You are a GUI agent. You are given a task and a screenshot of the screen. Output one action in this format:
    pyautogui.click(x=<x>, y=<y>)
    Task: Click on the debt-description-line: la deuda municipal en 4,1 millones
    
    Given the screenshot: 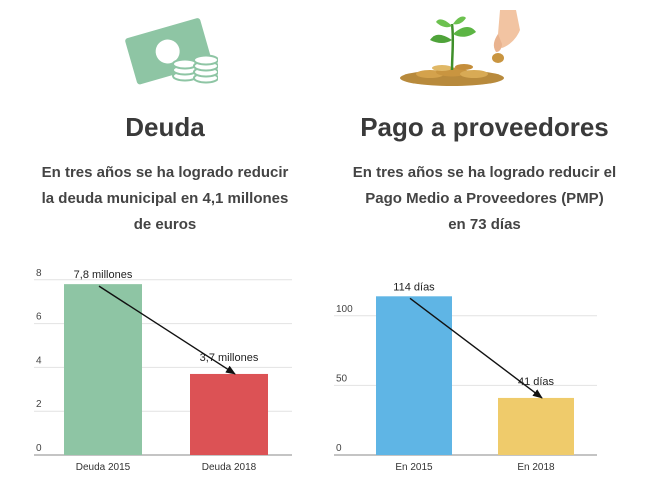 What is the action you would take?
    pyautogui.click(x=165, y=198)
    